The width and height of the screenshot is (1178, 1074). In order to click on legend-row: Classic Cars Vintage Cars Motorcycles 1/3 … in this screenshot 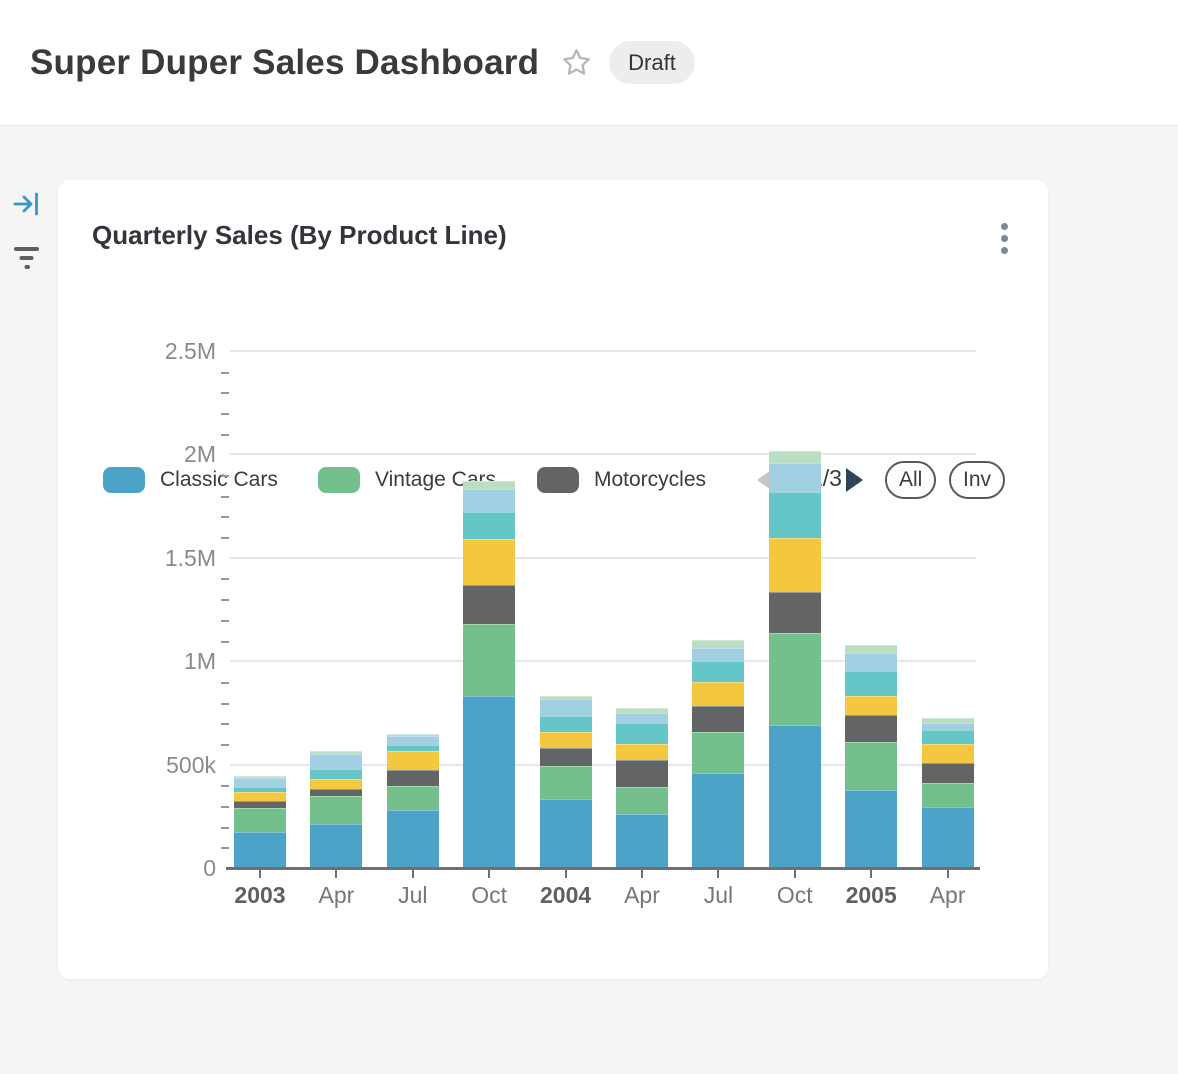, I will do `click(553, 480)`.